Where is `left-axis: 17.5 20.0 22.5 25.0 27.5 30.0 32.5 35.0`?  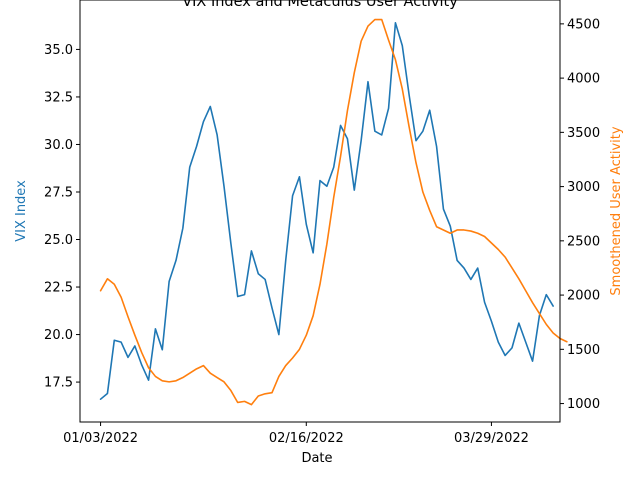
left-axis: 17.5 20.0 22.5 25.0 27.5 30.0 32.5 35.0 is located at coordinates (62, 217).